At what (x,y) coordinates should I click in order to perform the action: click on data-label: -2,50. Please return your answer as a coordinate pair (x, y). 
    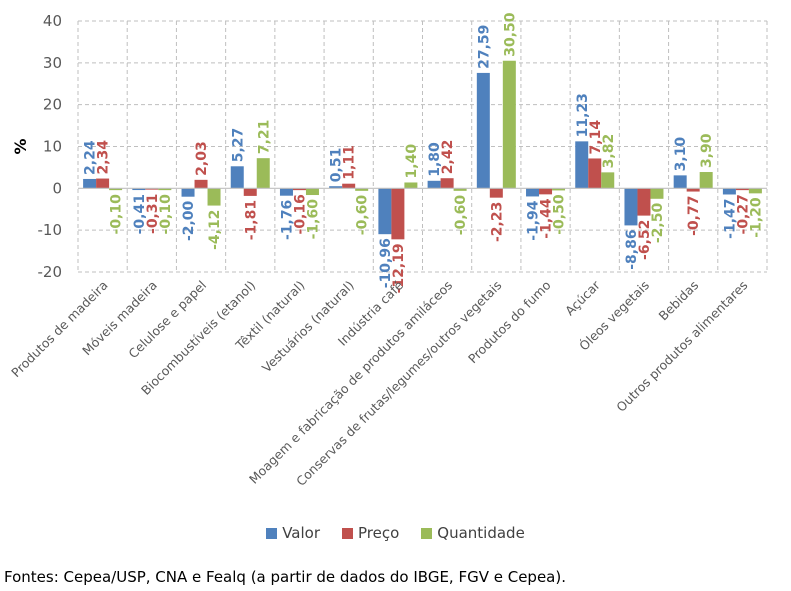
    Looking at the image, I should click on (658, 223).